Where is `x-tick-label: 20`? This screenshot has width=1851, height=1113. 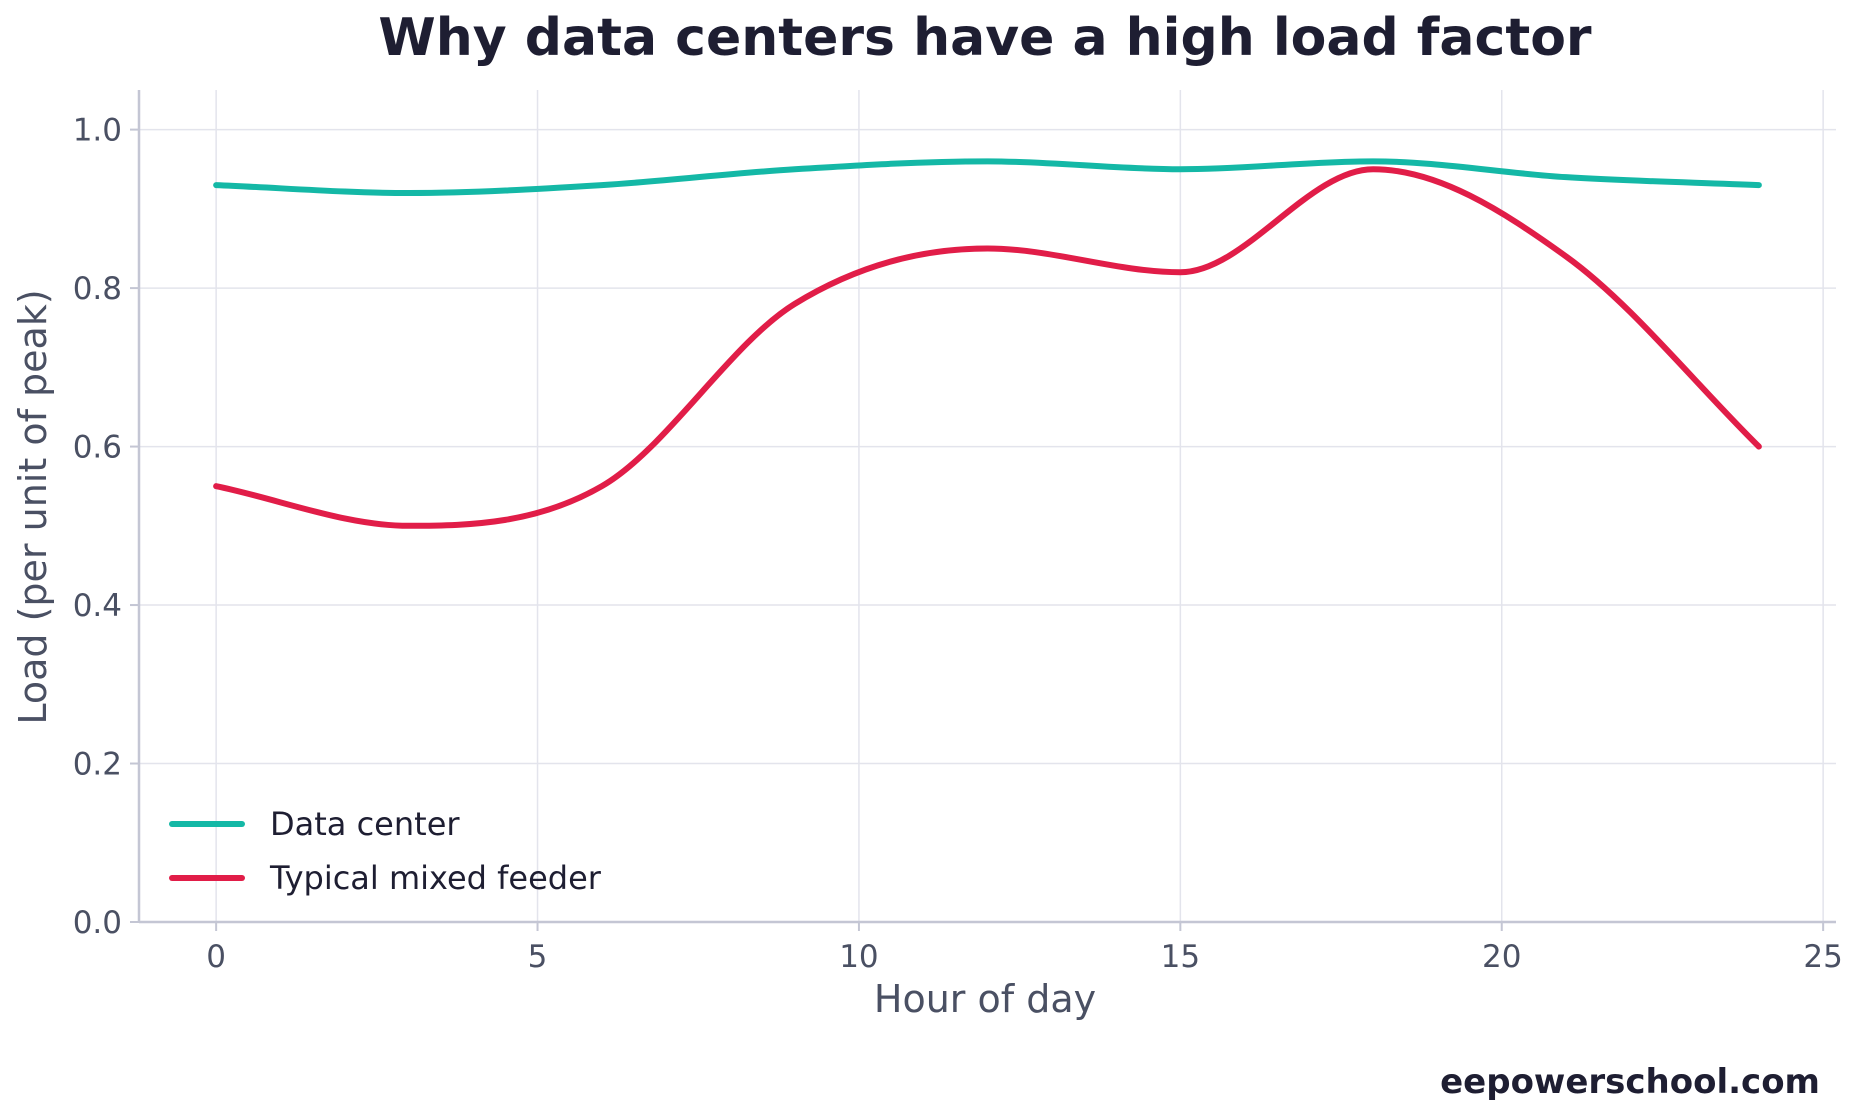 x-tick-label: 20 is located at coordinates (1501, 957).